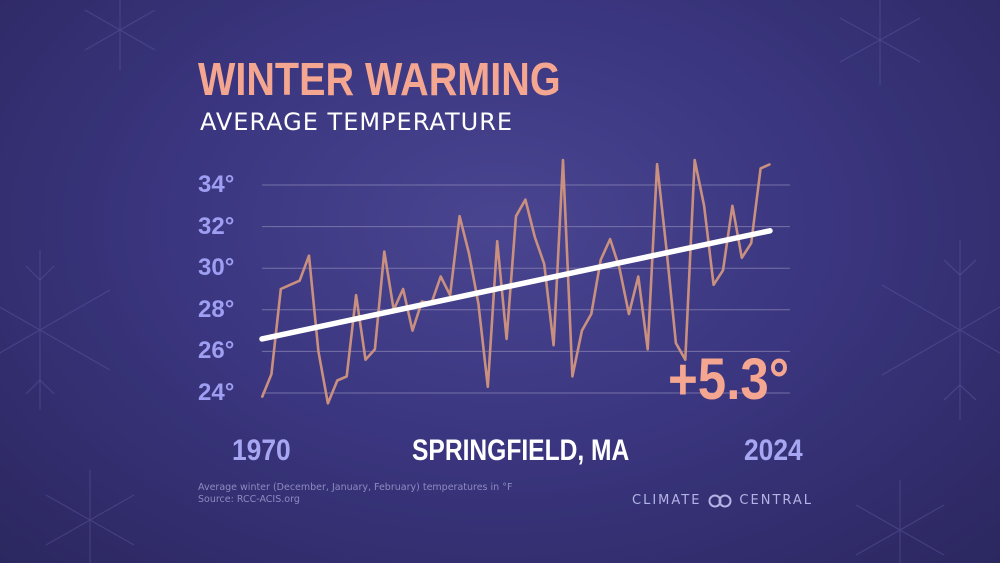  I want to click on temperature-change-annotation: +5.3°, so click(729, 379).